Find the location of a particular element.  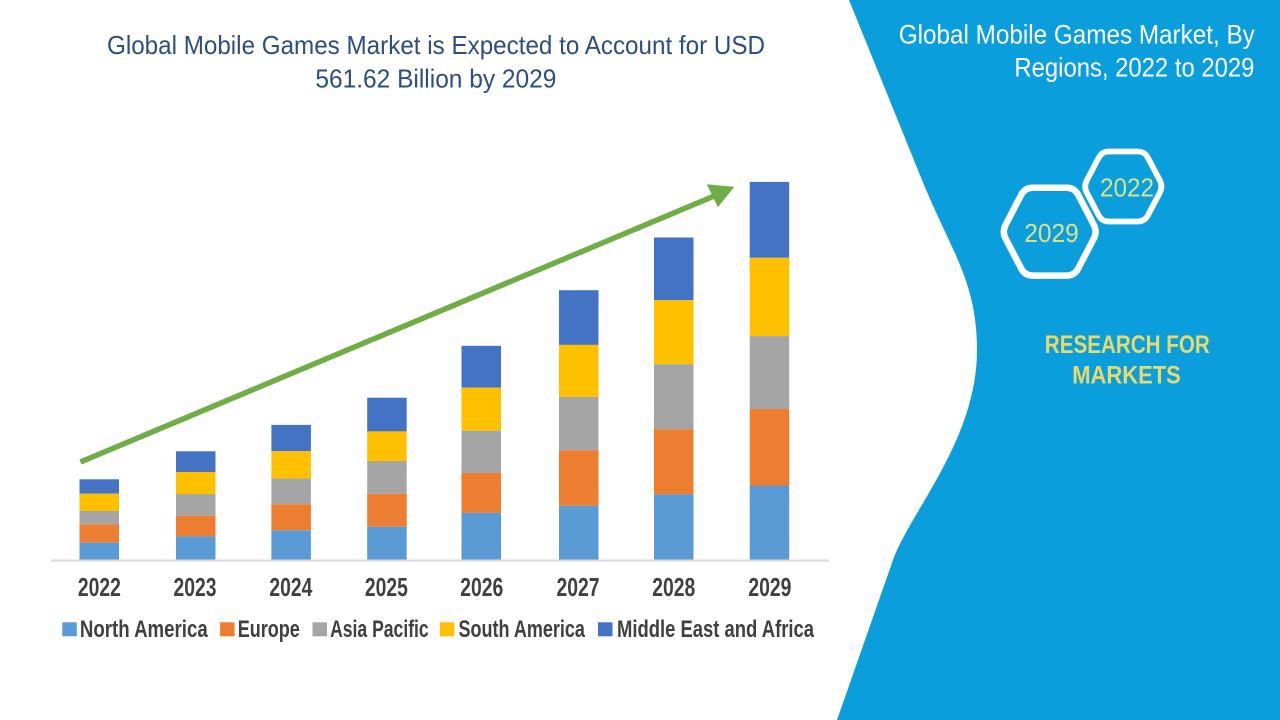

svg-text: 2023 is located at coordinates (195, 587).